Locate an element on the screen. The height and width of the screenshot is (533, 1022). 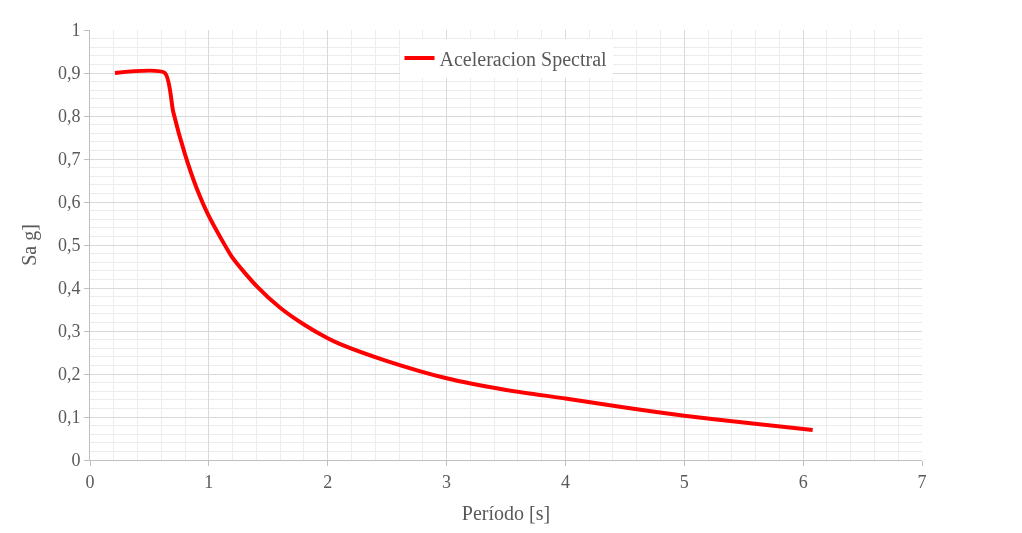
legend-label: Aceleracion Spectral is located at coordinates (523, 59).